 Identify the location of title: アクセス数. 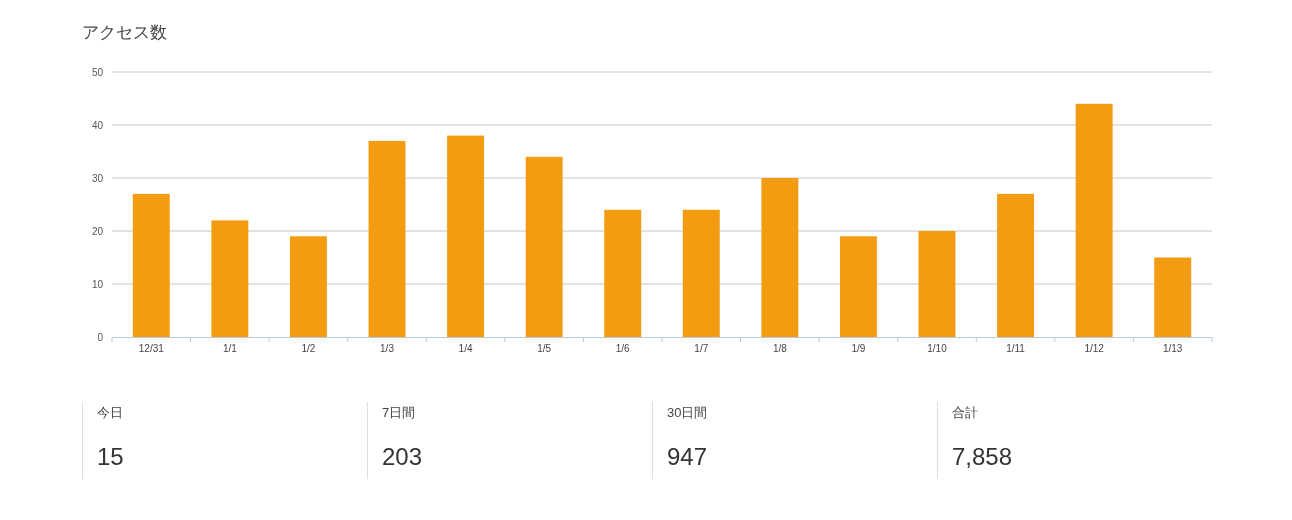
(124, 32).